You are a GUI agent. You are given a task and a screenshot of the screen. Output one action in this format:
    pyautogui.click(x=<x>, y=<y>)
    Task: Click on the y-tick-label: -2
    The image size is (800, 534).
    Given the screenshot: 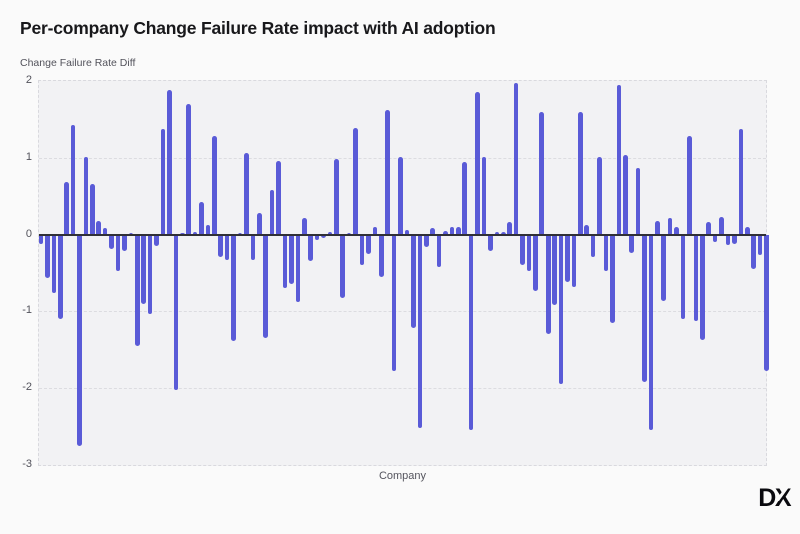 What is the action you would take?
    pyautogui.click(x=27, y=387)
    